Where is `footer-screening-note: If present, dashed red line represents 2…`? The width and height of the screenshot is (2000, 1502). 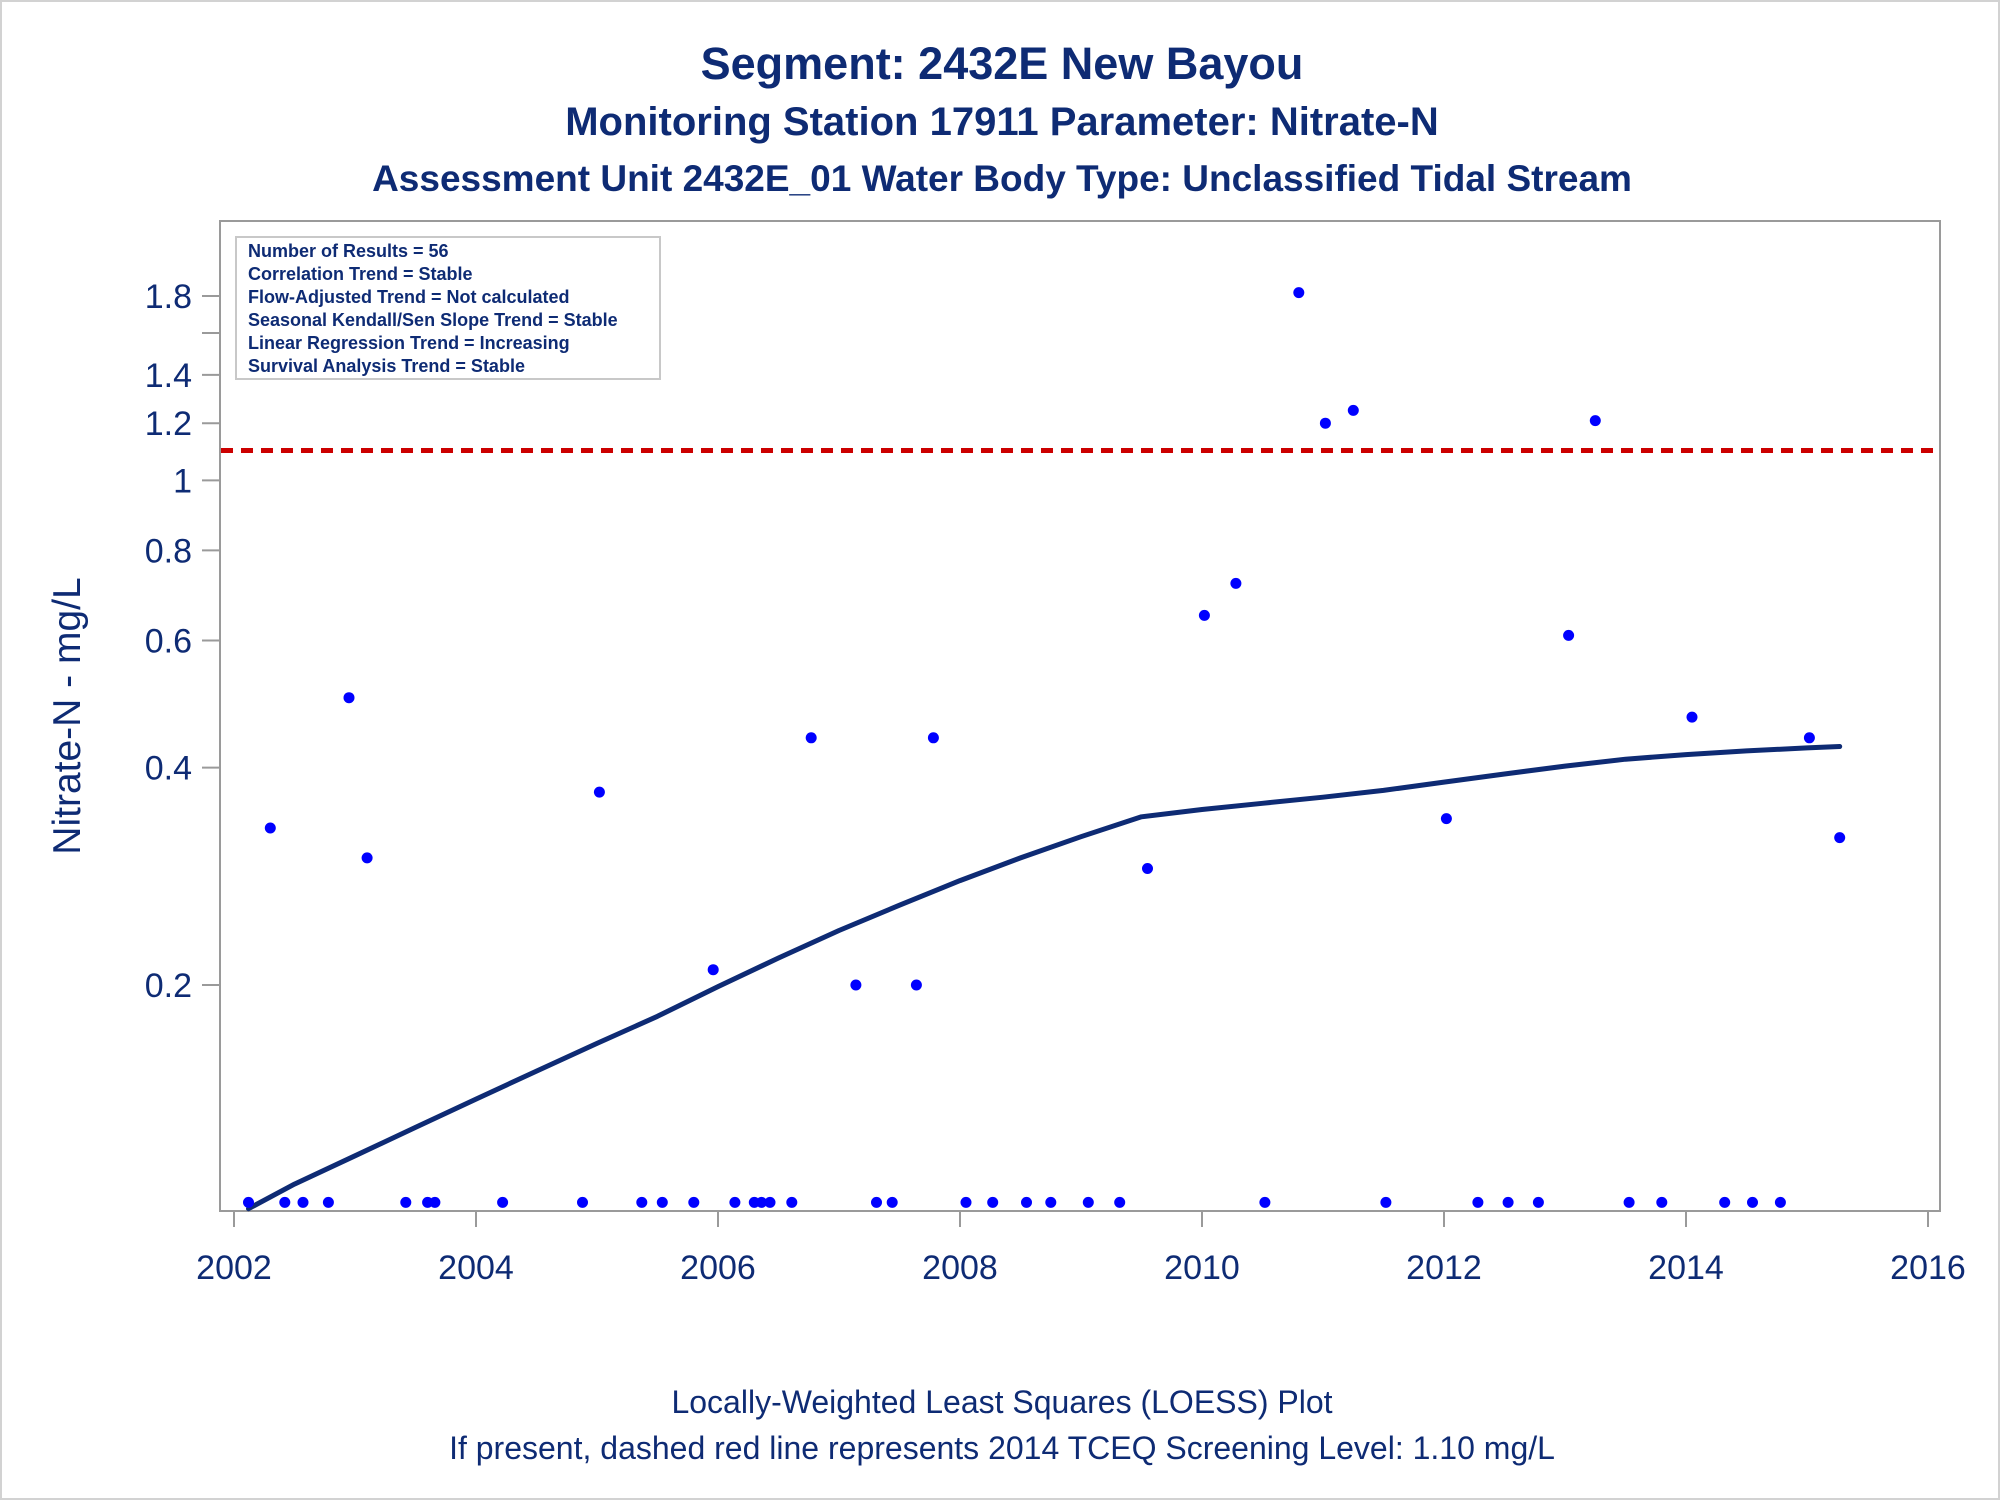 footer-screening-note: If present, dashed red line represents 2… is located at coordinates (1002, 1448).